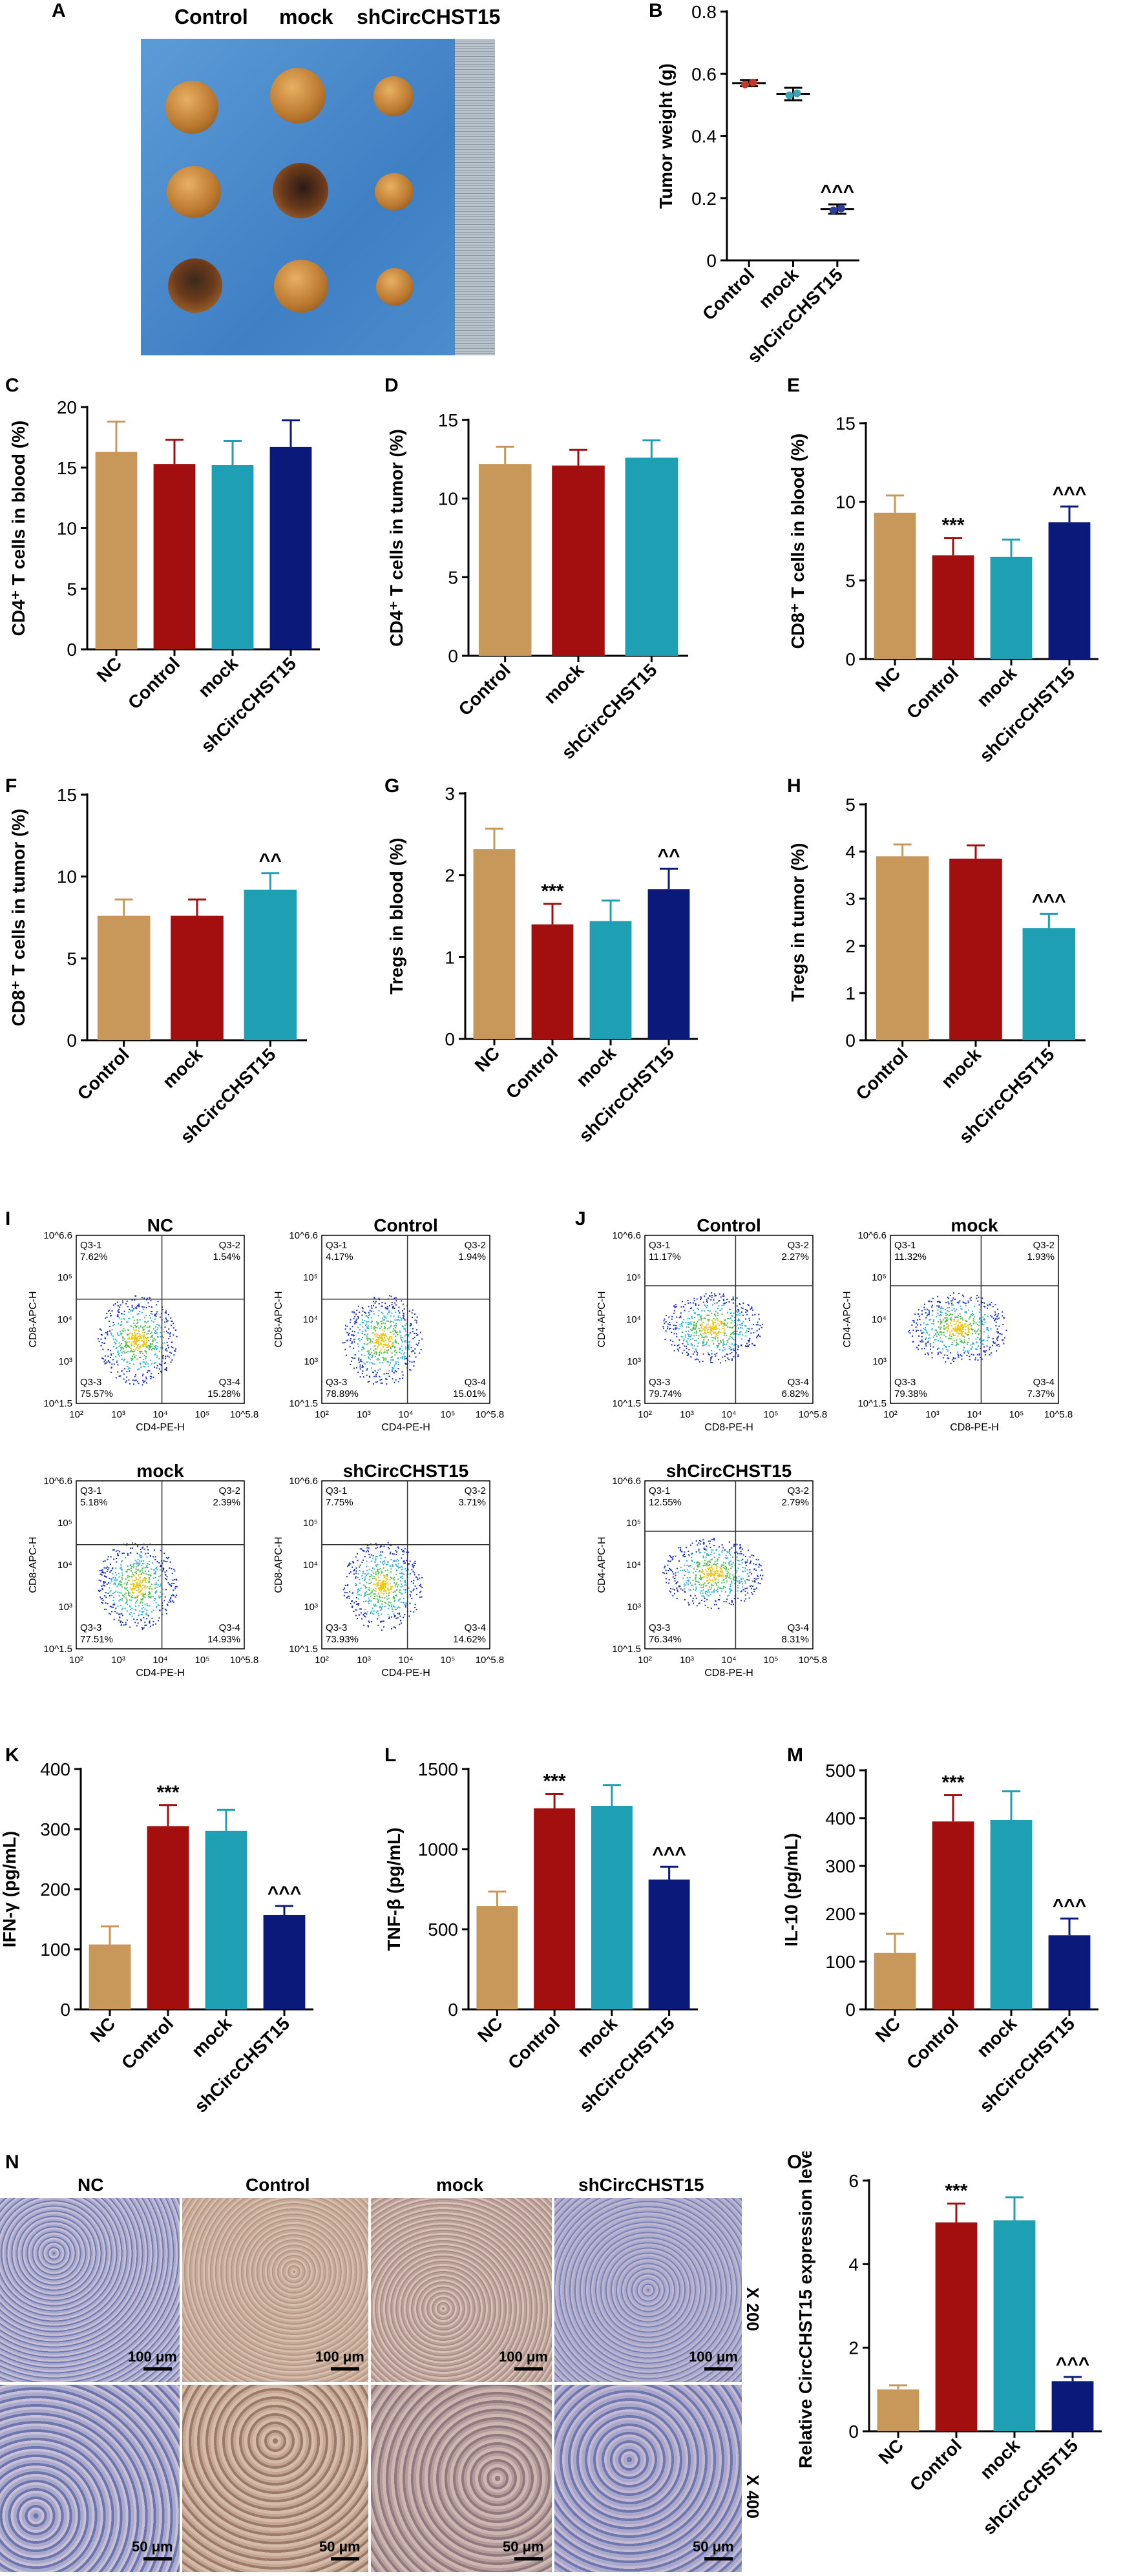 Image resolution: width=1145 pixels, height=2576 pixels. Describe the element at coordinates (90, 1245) in the screenshot. I see `quadrant-name: Q3-1` at that location.